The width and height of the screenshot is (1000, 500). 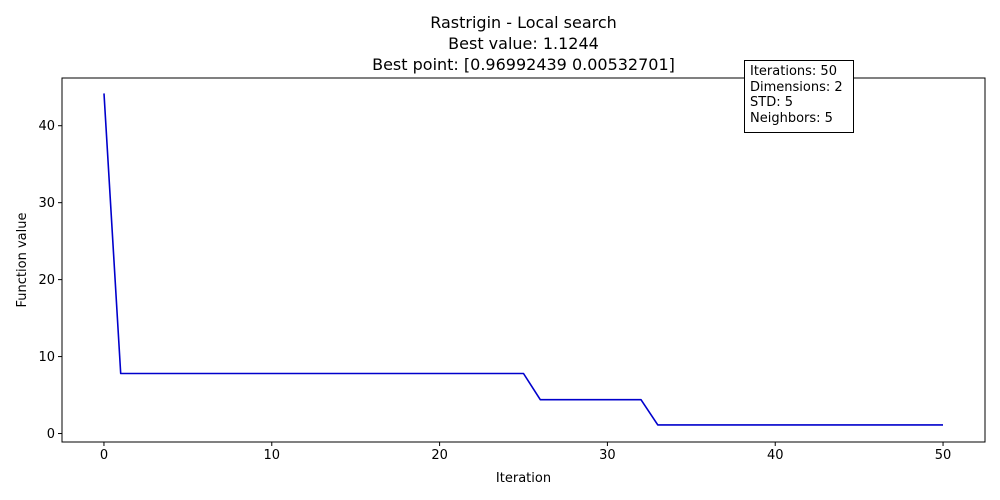 I want to click on y-tick-label: 0, so click(x=51, y=434).